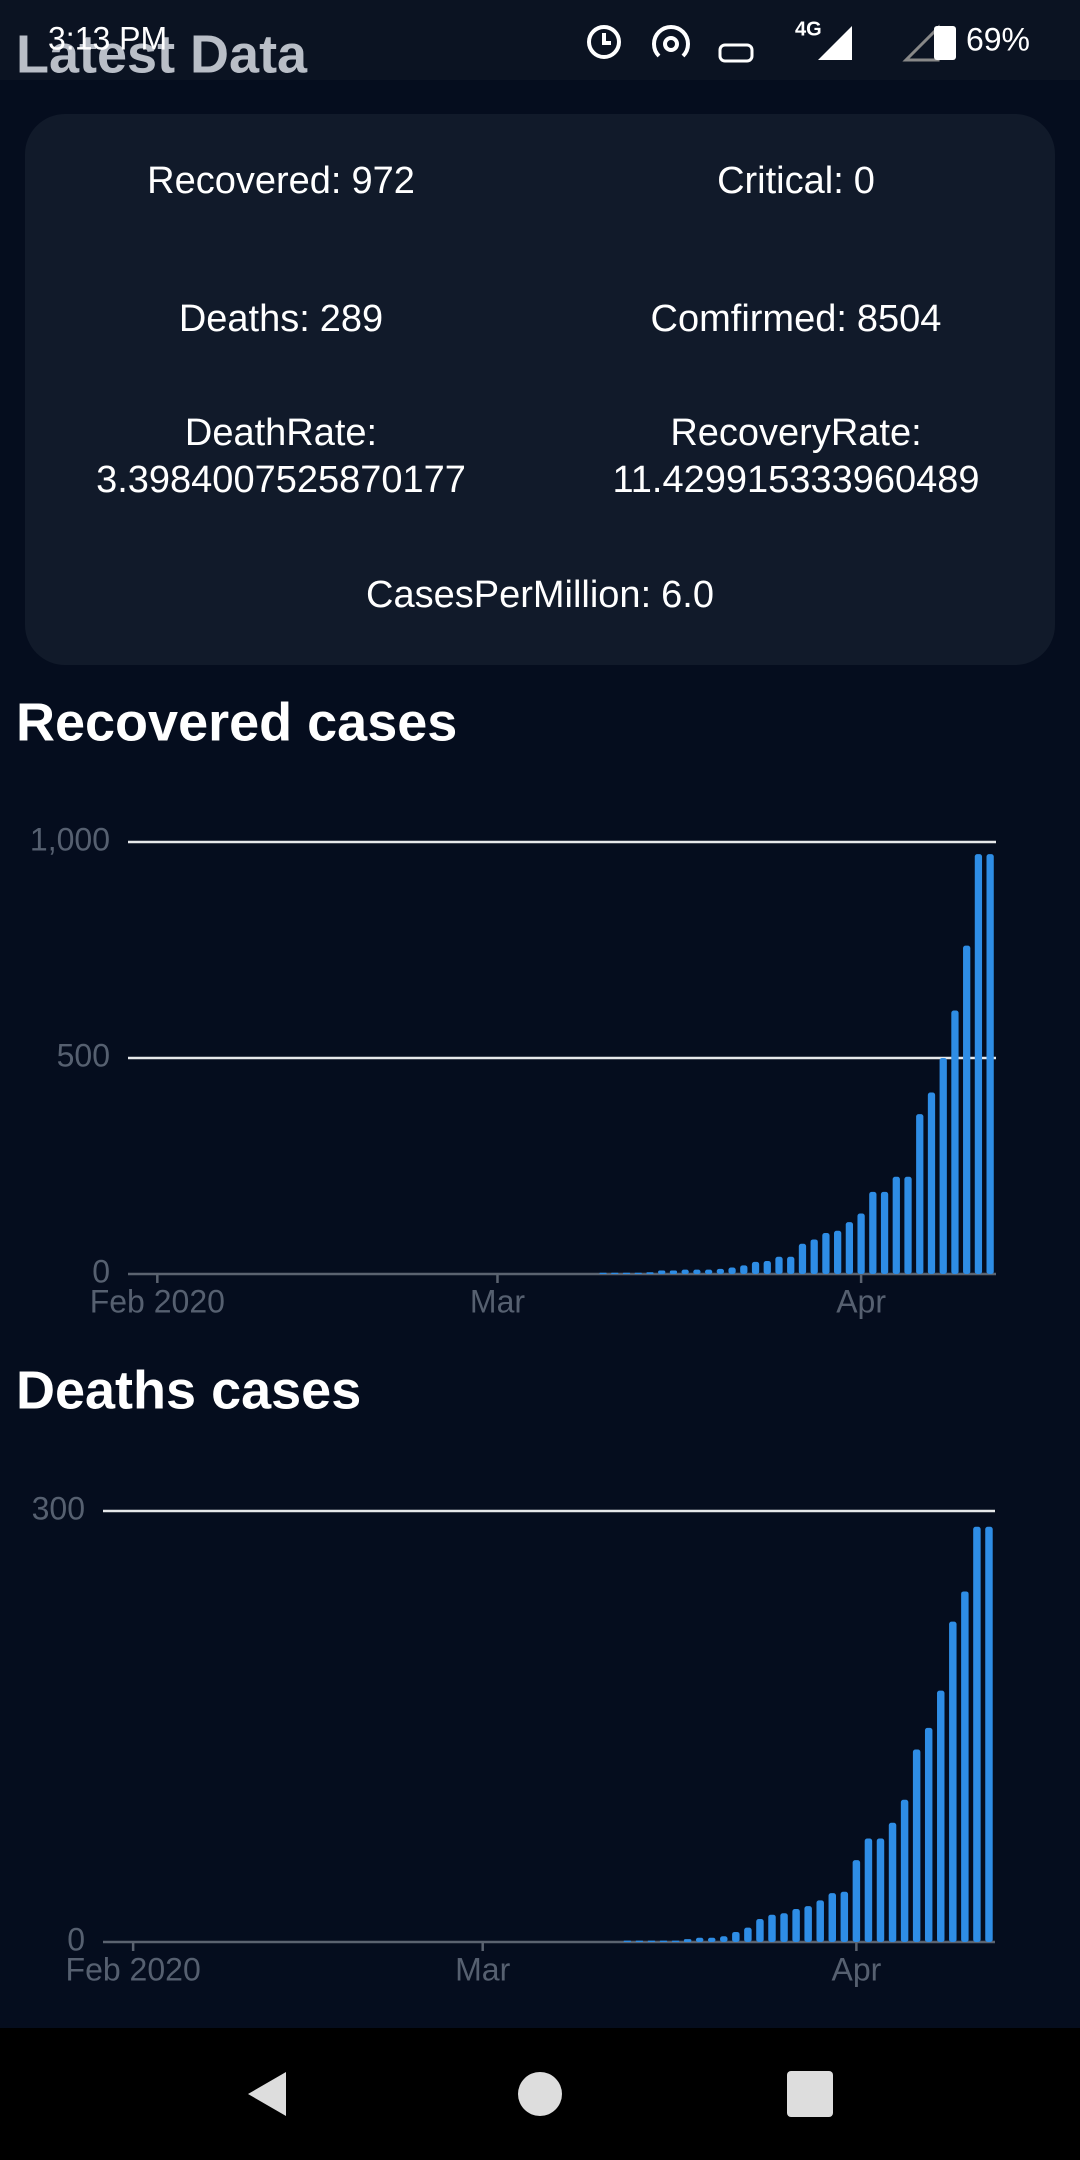 The width and height of the screenshot is (1080, 2160). Describe the element at coordinates (351, 319) in the screenshot. I see `stat-value: 289` at that location.